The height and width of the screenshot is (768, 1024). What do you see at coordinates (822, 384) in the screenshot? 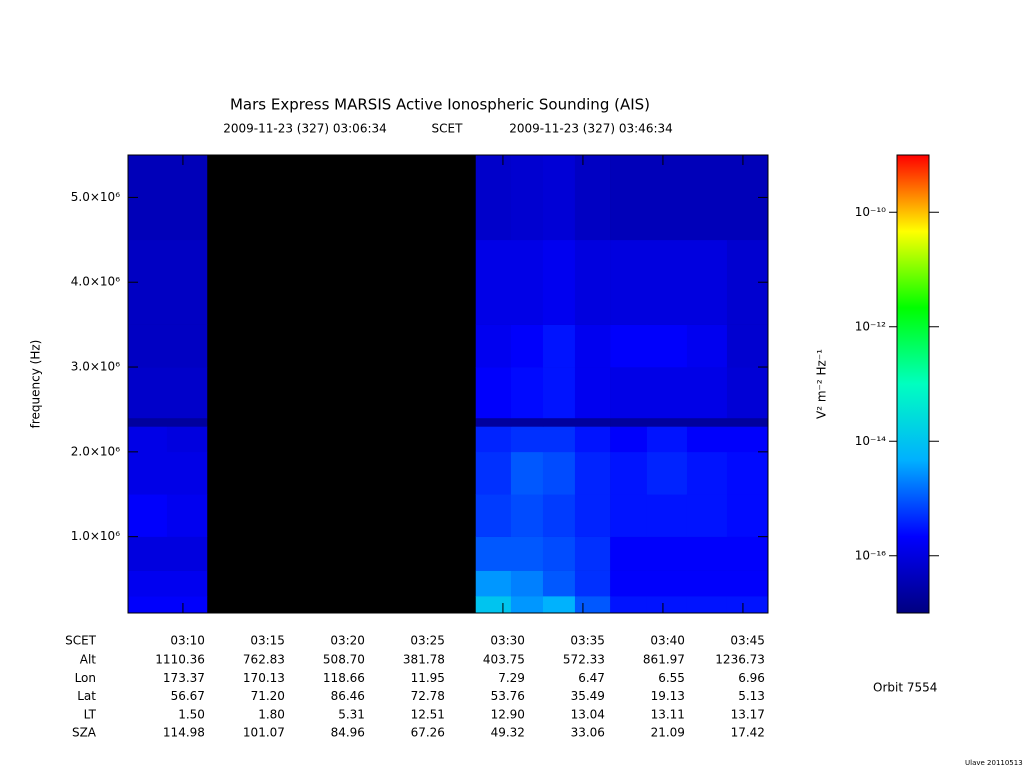
I see `colorbar-label: V² m⁻² Hz⁻¹` at bounding box center [822, 384].